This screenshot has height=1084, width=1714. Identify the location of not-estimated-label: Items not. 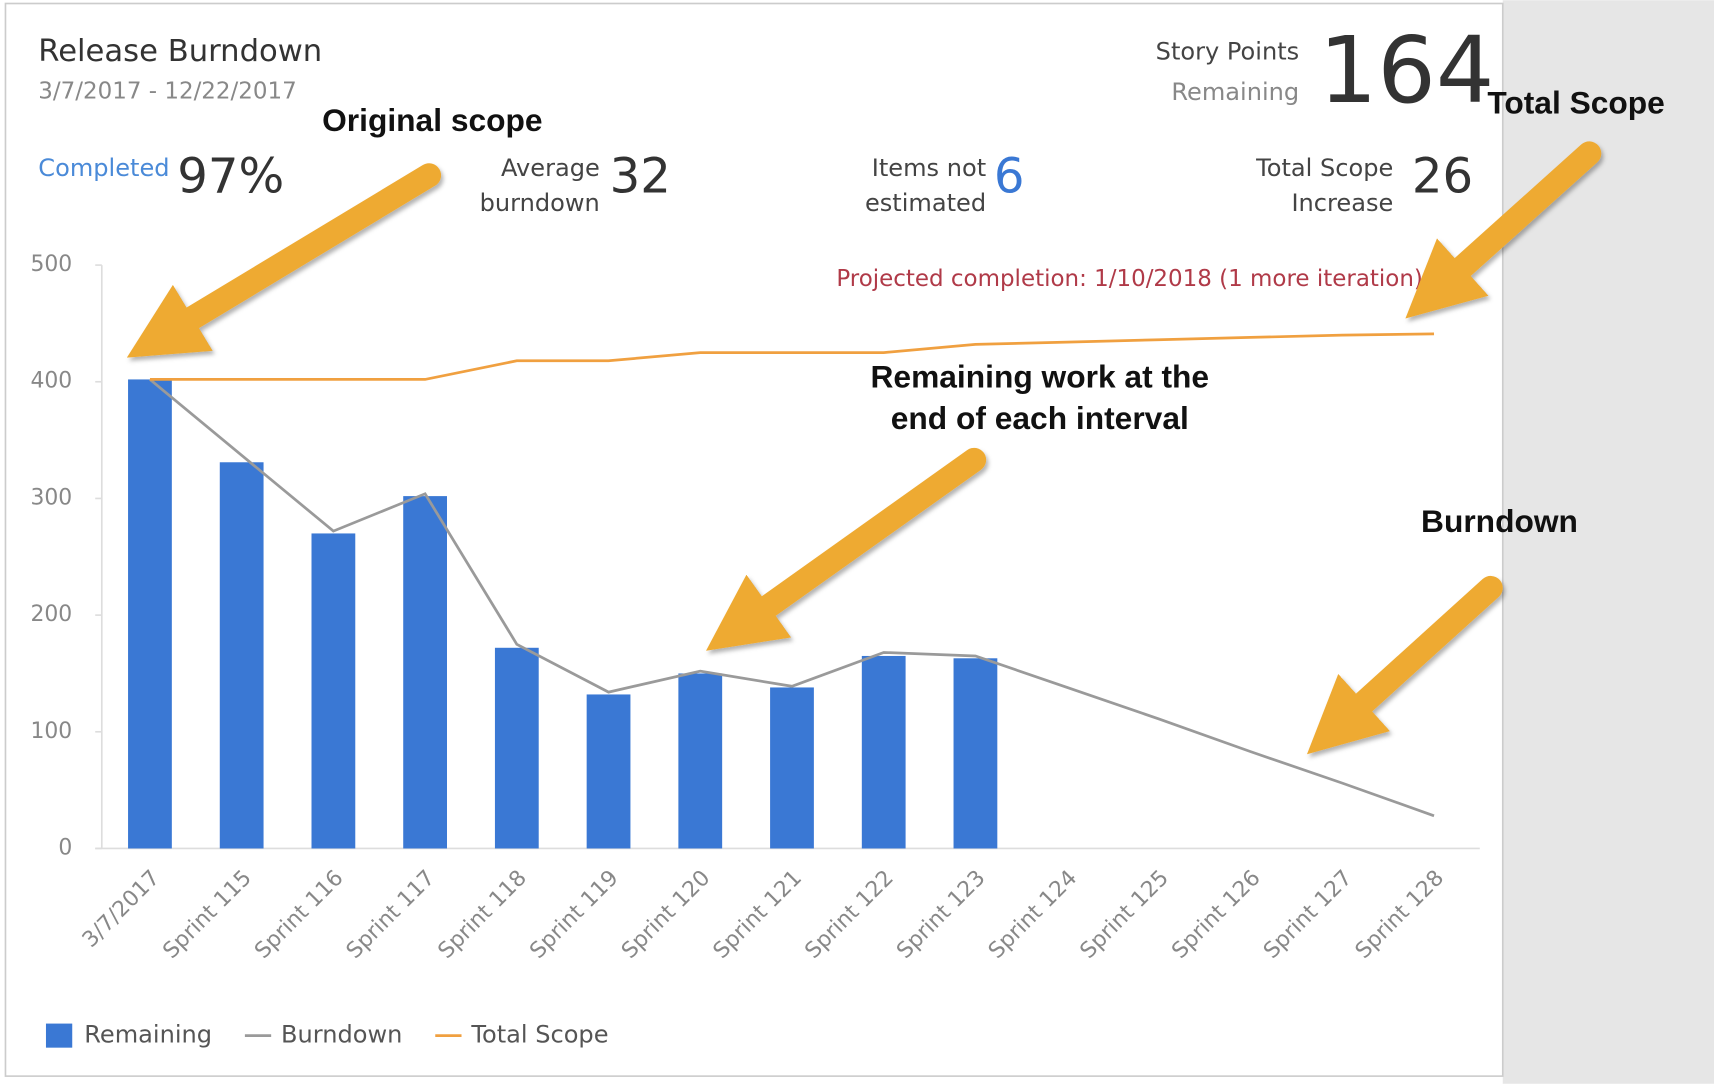
(929, 168).